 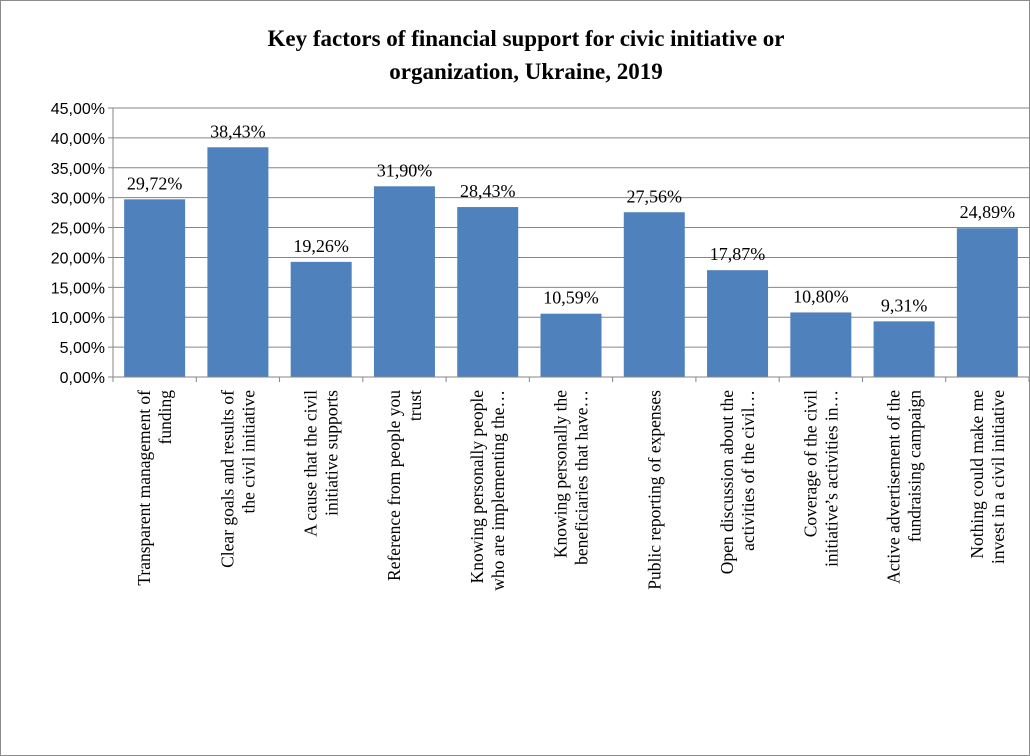 What do you see at coordinates (144, 488) in the screenshot?
I see `x-category-label: Transparent management of` at bounding box center [144, 488].